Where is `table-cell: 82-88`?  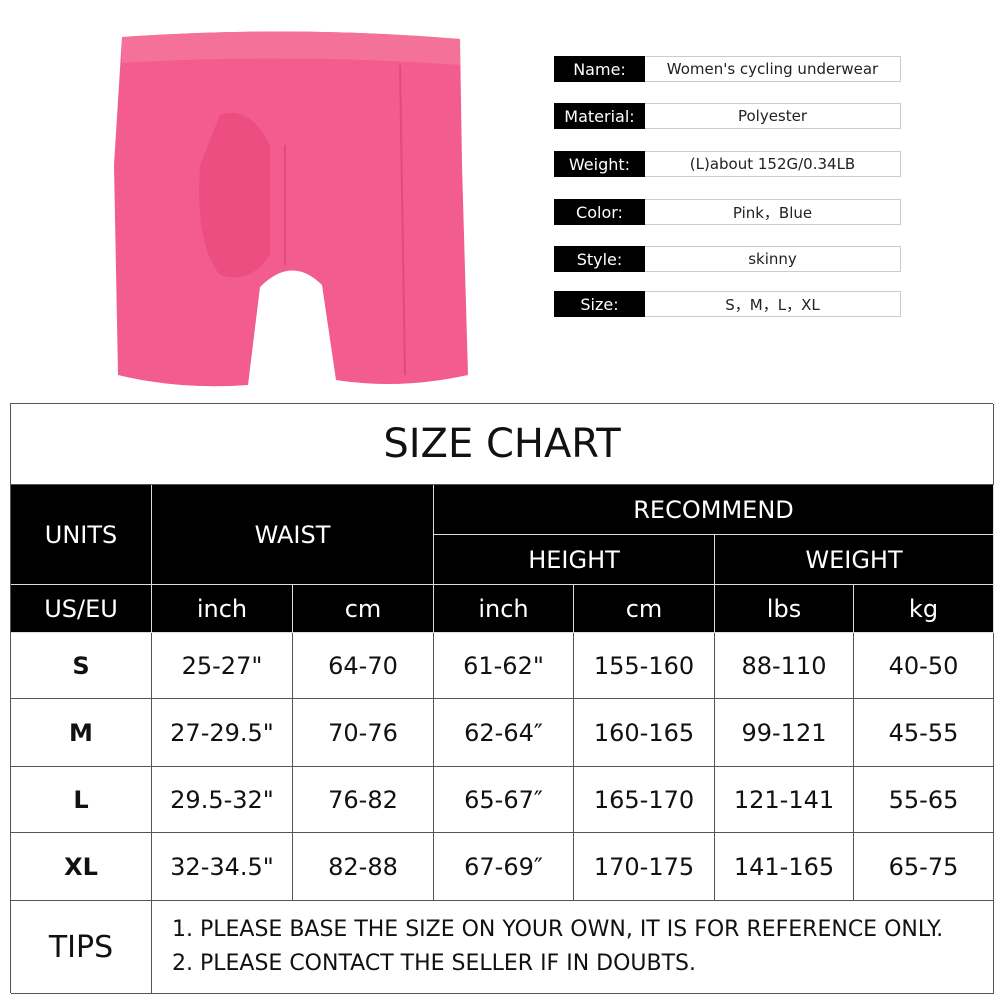 table-cell: 82-88 is located at coordinates (363, 867).